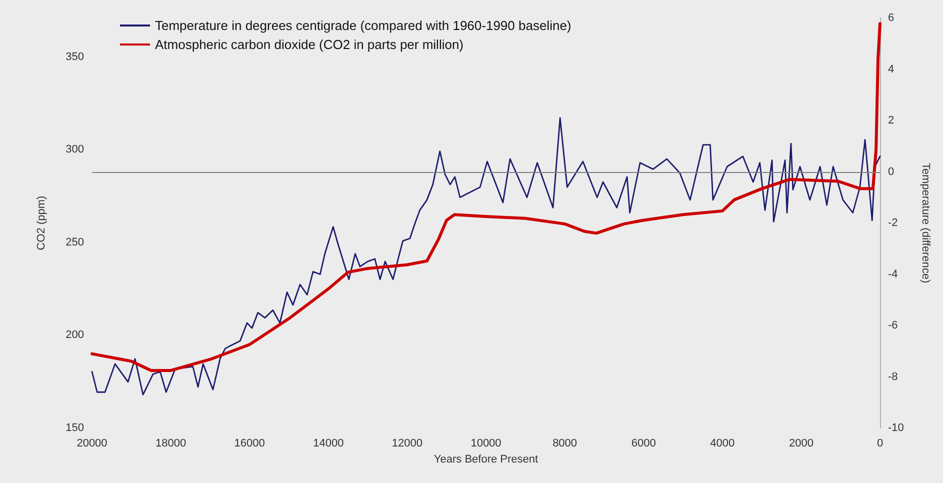 The image size is (943, 483). I want to click on y2-tick-label: 0, so click(891, 172).